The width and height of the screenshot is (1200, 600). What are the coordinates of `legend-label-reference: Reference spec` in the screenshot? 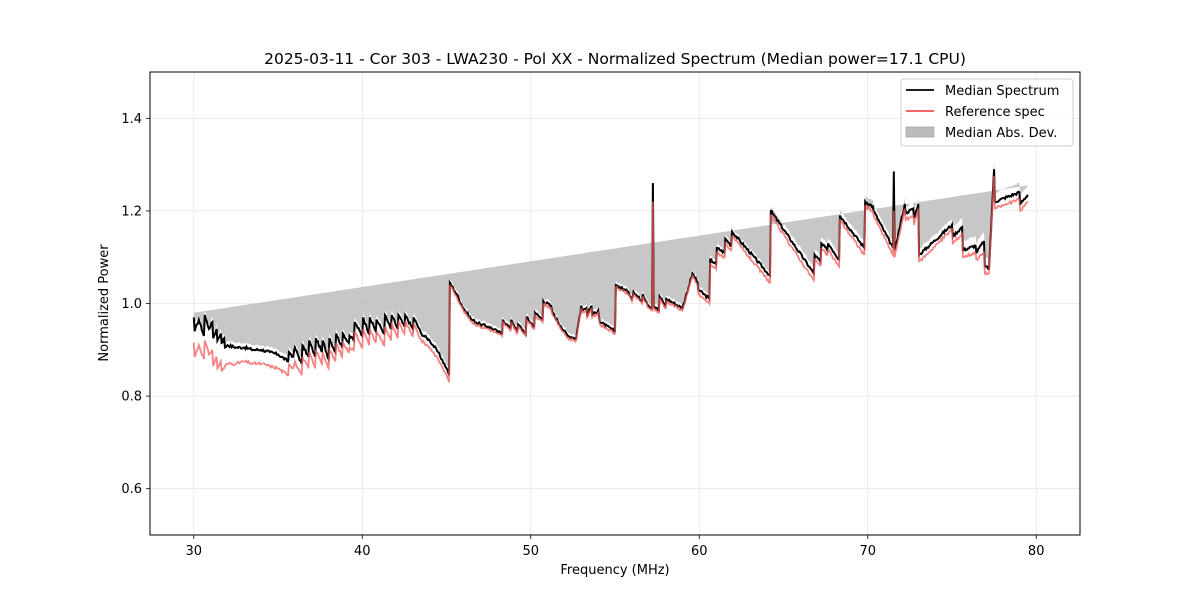 It's located at (995, 112).